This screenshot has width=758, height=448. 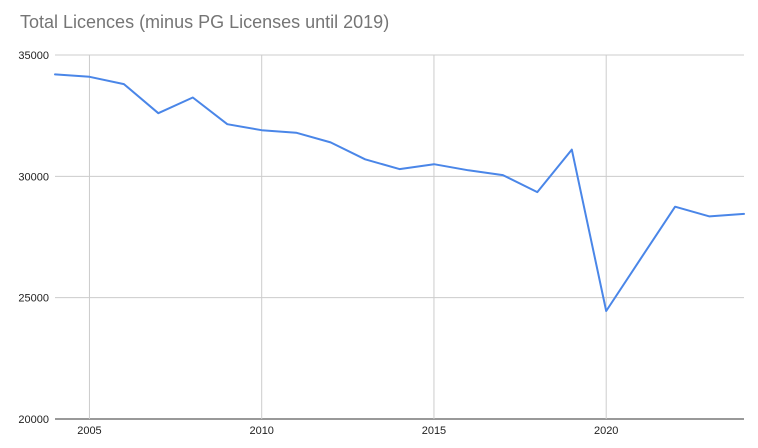 I want to click on x-tick-label: 2020, so click(x=606, y=431).